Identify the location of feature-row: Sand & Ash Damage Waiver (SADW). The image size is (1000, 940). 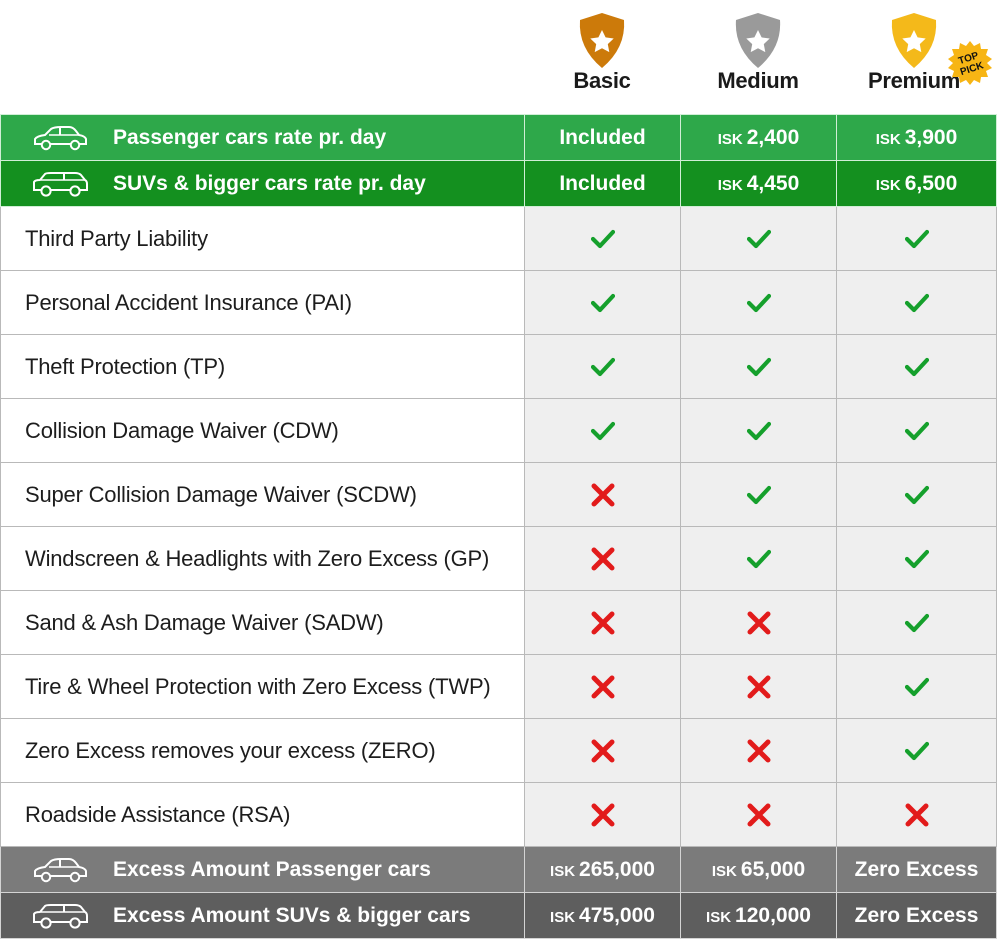
(498, 622).